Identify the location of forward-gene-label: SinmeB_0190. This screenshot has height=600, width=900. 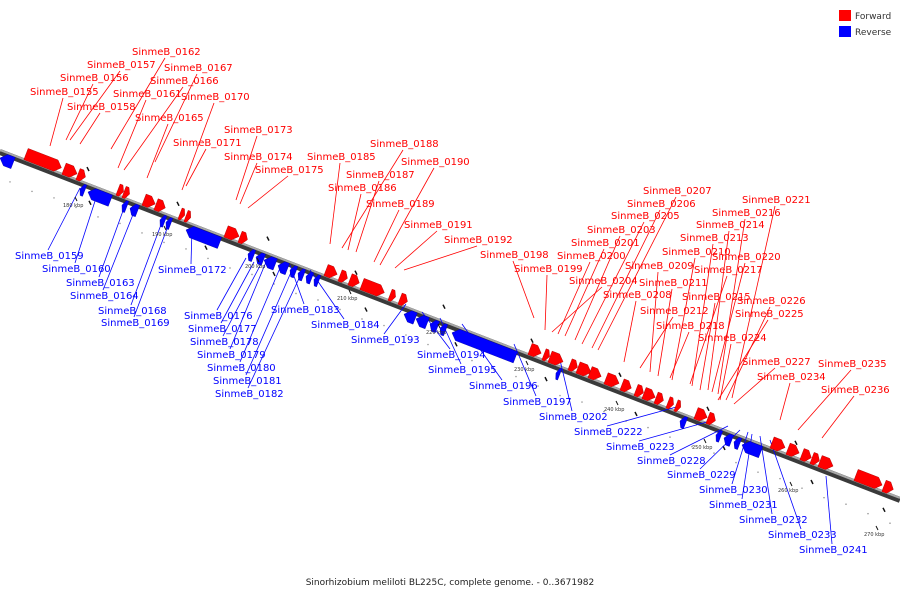
(435, 162).